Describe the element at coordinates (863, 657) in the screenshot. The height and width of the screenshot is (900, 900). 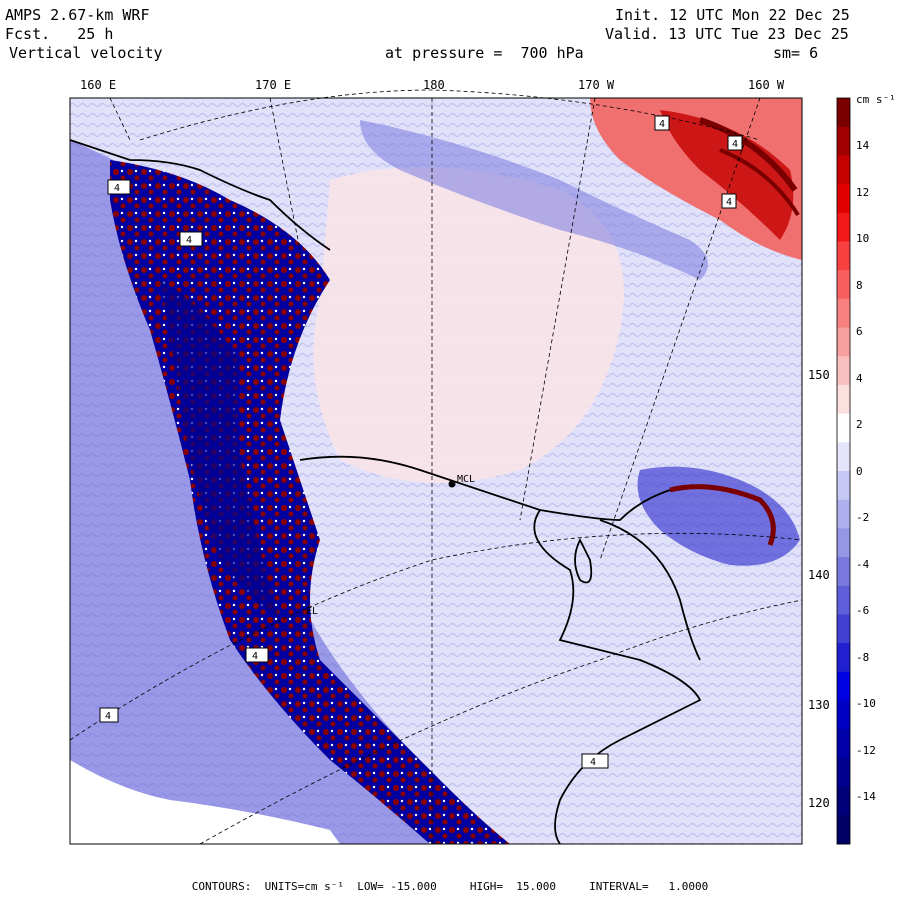
I see `colorbar-tick-m8: -8` at that location.